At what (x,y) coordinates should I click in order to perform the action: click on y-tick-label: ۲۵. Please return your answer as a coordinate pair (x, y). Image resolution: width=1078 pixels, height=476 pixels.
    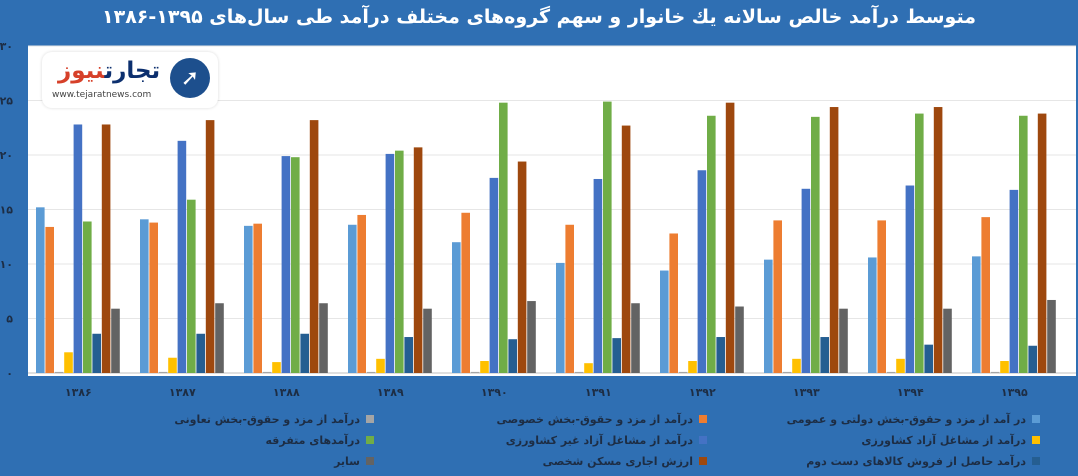
    Looking at the image, I should click on (6, 101).